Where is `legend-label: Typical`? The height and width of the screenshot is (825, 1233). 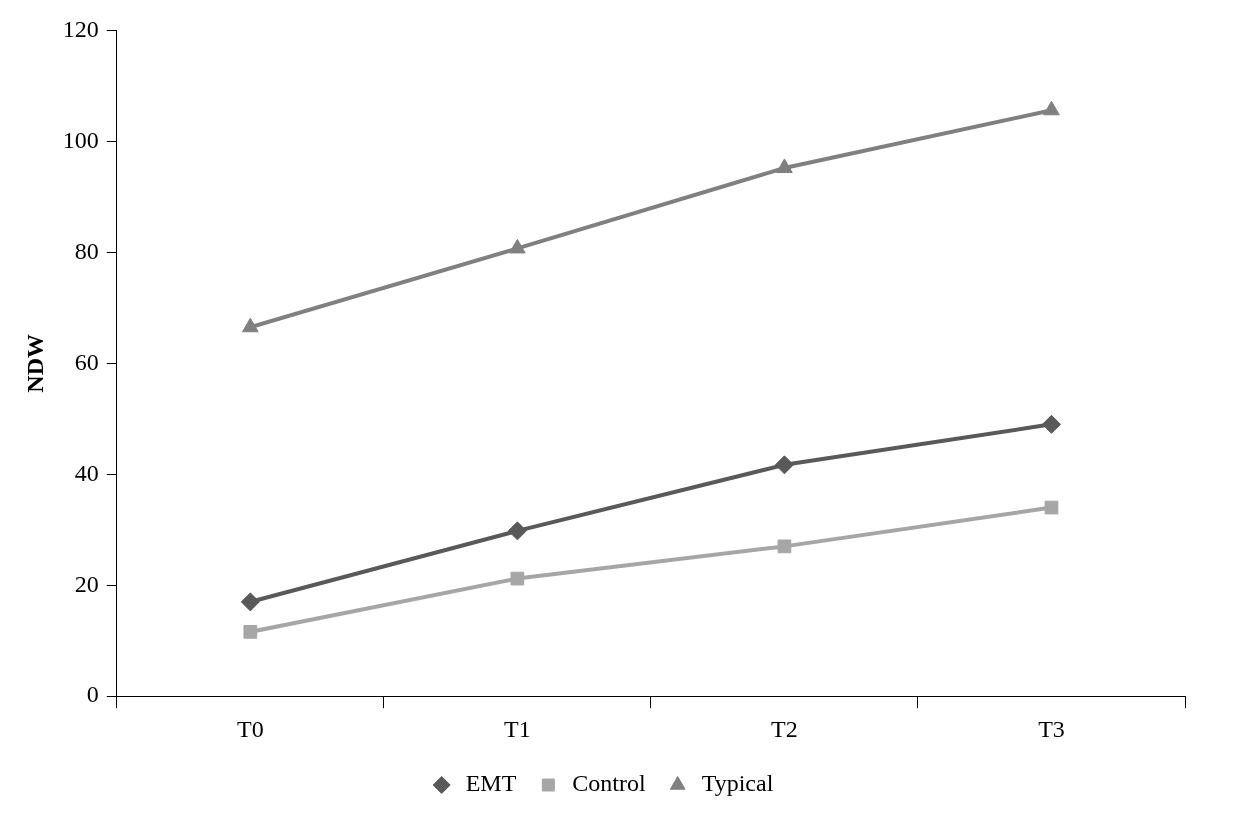 legend-label: Typical is located at coordinates (737, 783).